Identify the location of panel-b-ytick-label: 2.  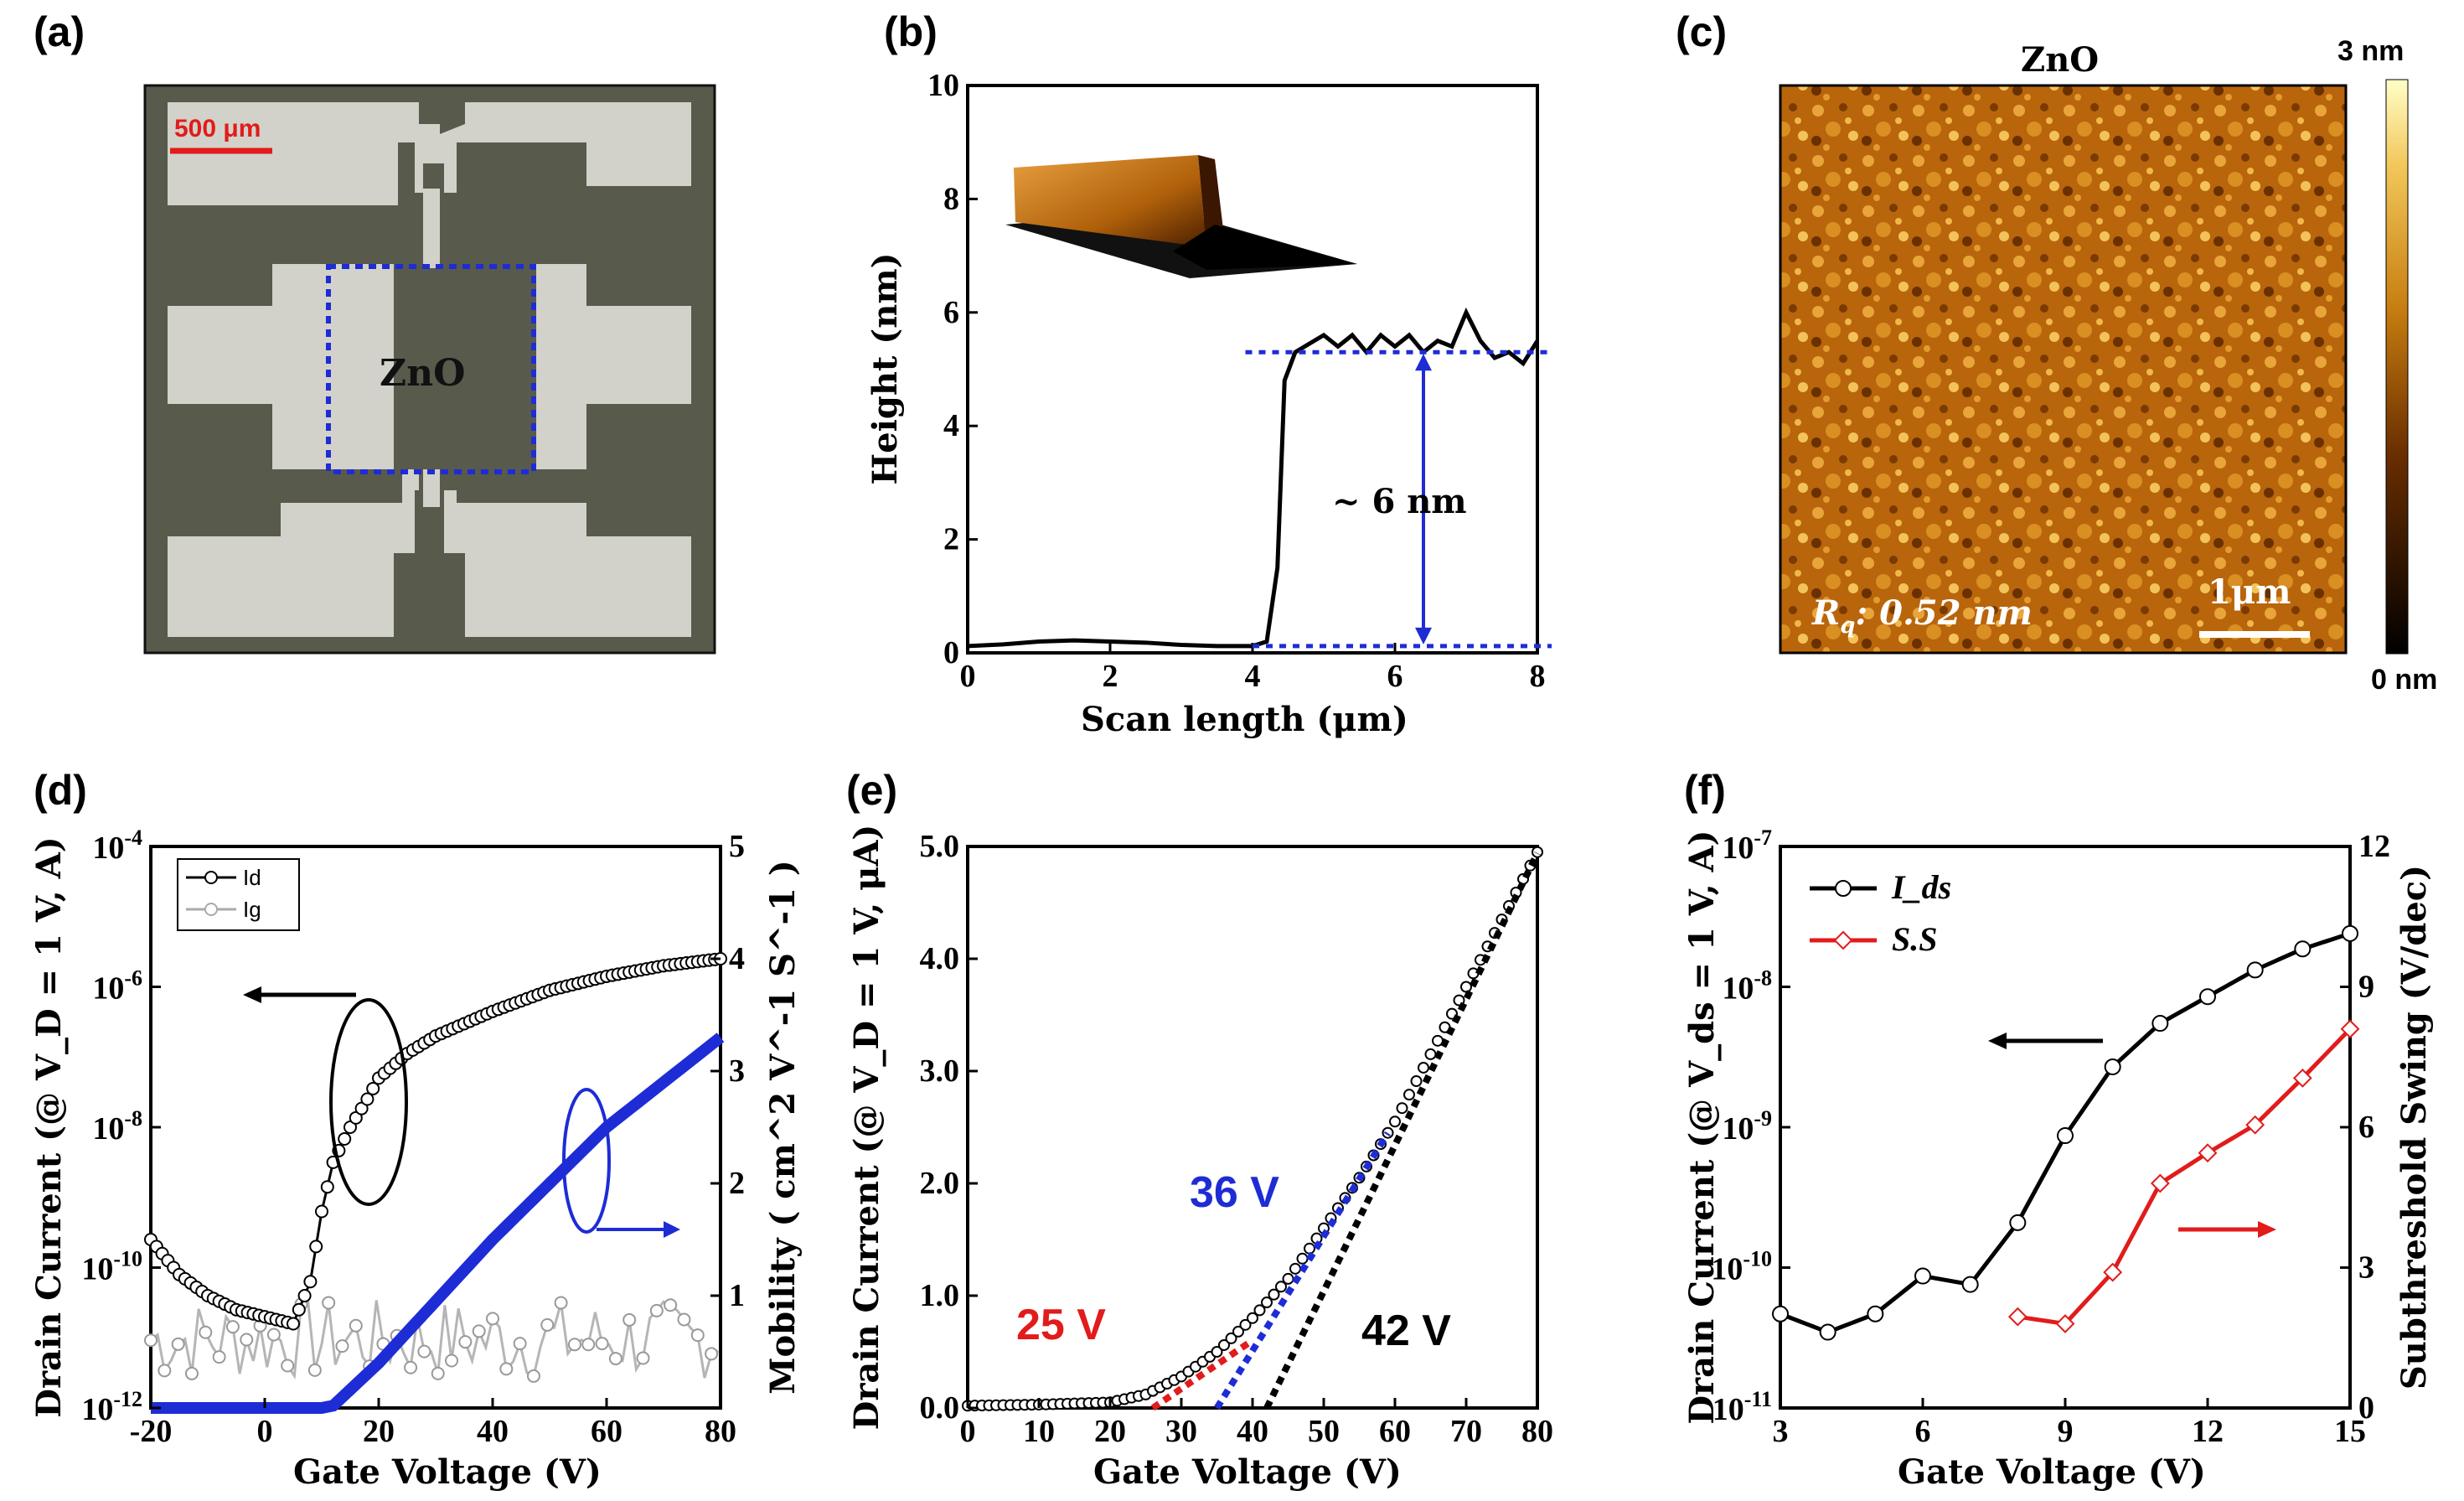
(951, 540).